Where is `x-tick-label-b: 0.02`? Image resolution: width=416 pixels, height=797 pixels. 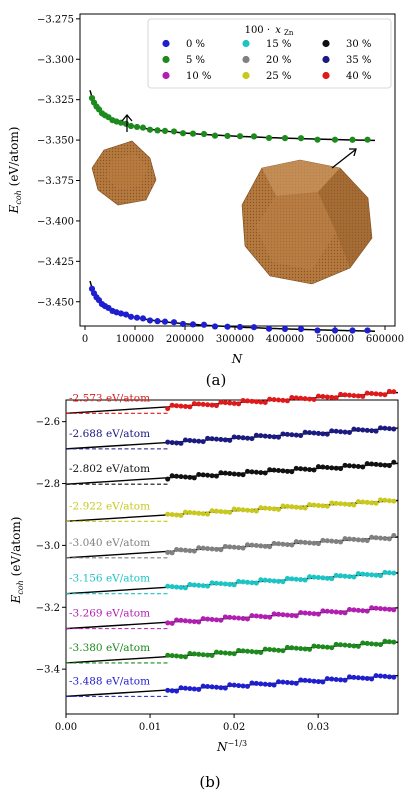 x-tick-label-b: 0.02 is located at coordinates (234, 727).